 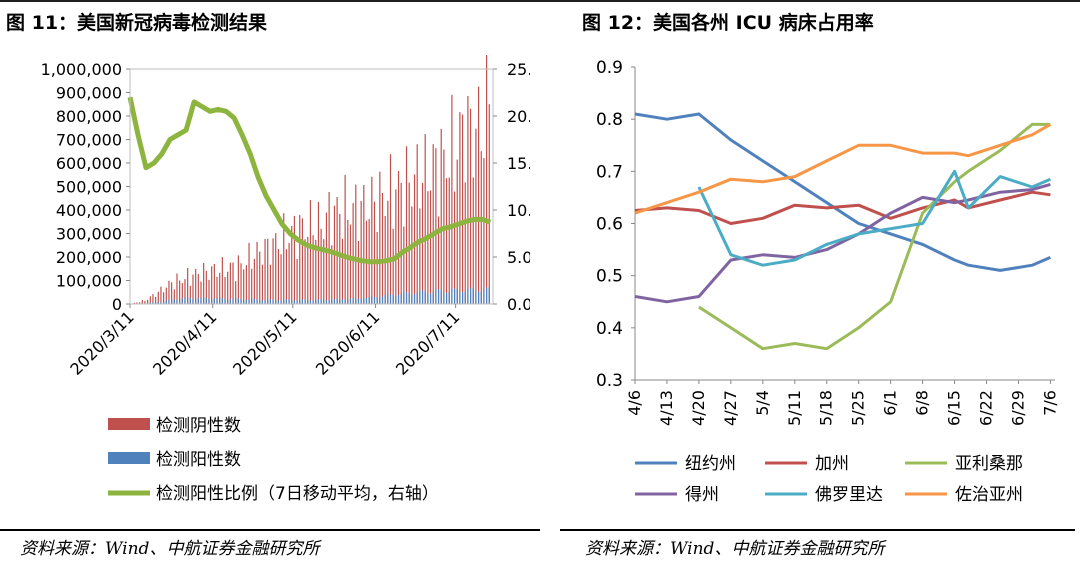 What do you see at coordinates (609, 172) in the screenshot?
I see `y-tick-label: 0.7` at bounding box center [609, 172].